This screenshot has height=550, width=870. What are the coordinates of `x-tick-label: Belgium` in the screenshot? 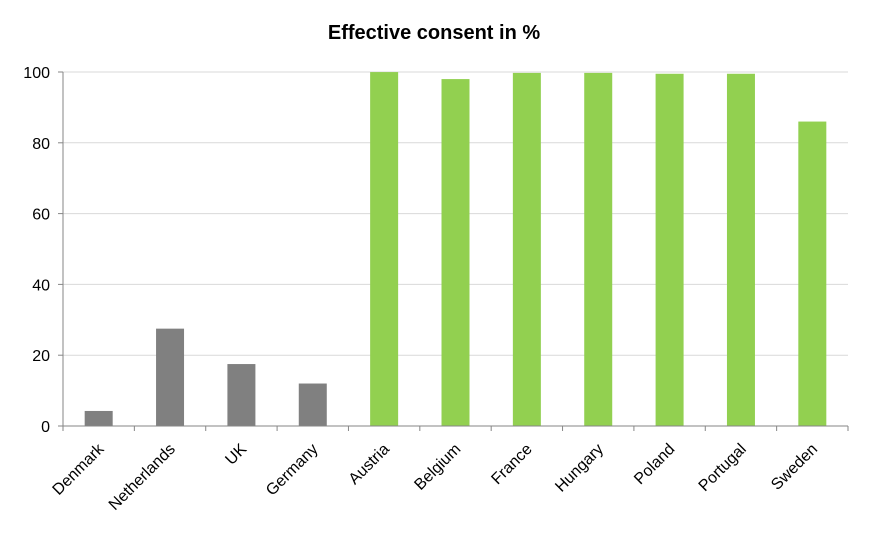 It's located at (437, 467).